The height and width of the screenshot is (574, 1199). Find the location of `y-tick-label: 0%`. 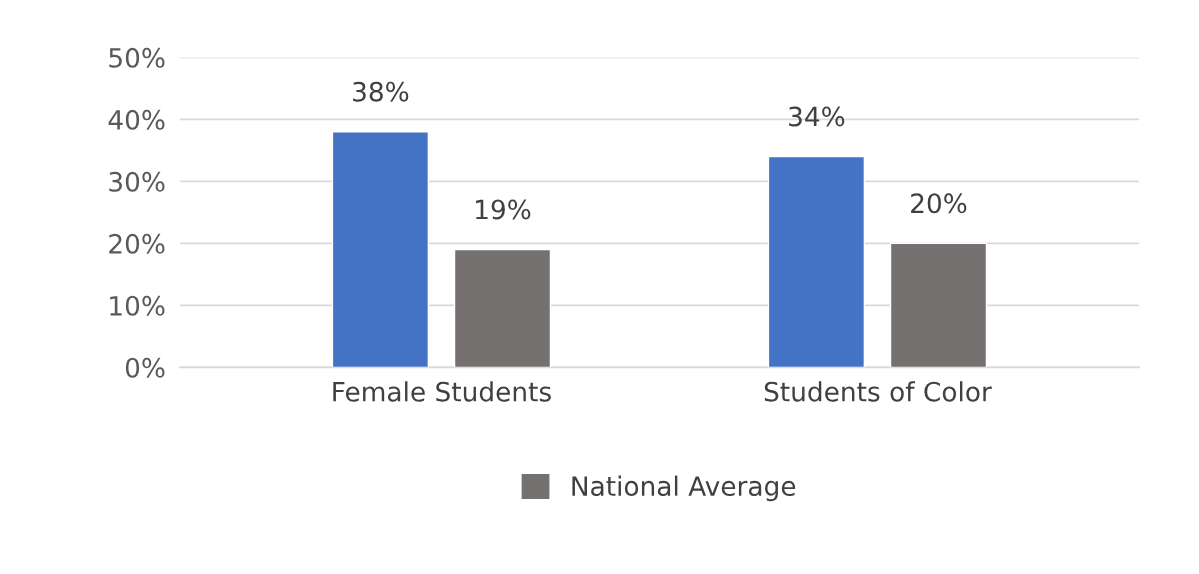

y-tick-label: 0% is located at coordinates (145, 367).